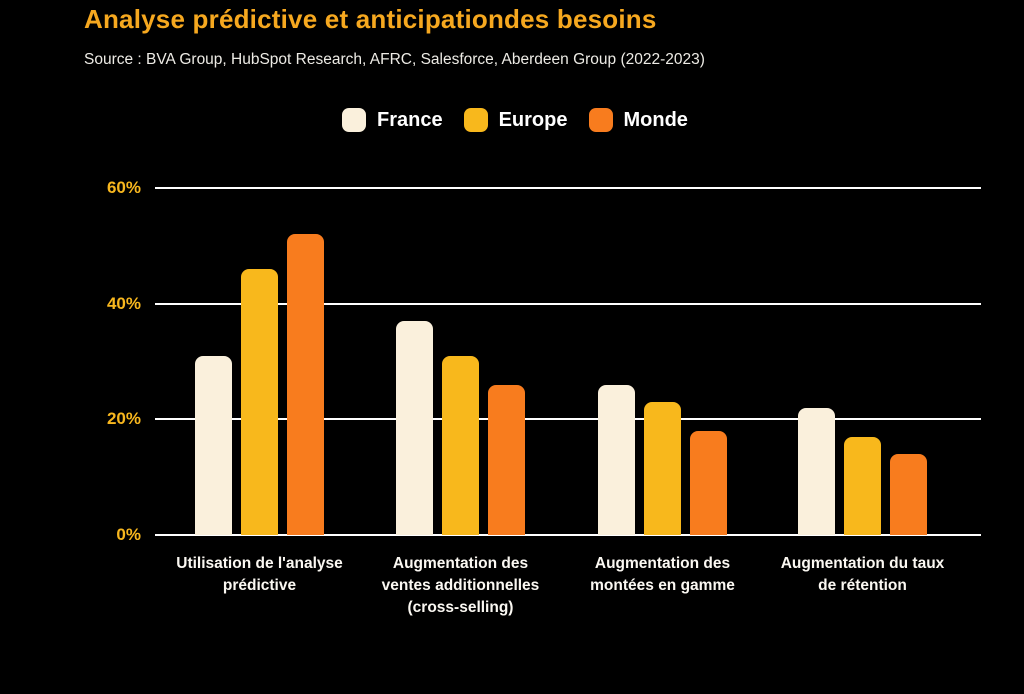 The height and width of the screenshot is (694, 1024). I want to click on legend-item-monde: Monde, so click(638, 120).